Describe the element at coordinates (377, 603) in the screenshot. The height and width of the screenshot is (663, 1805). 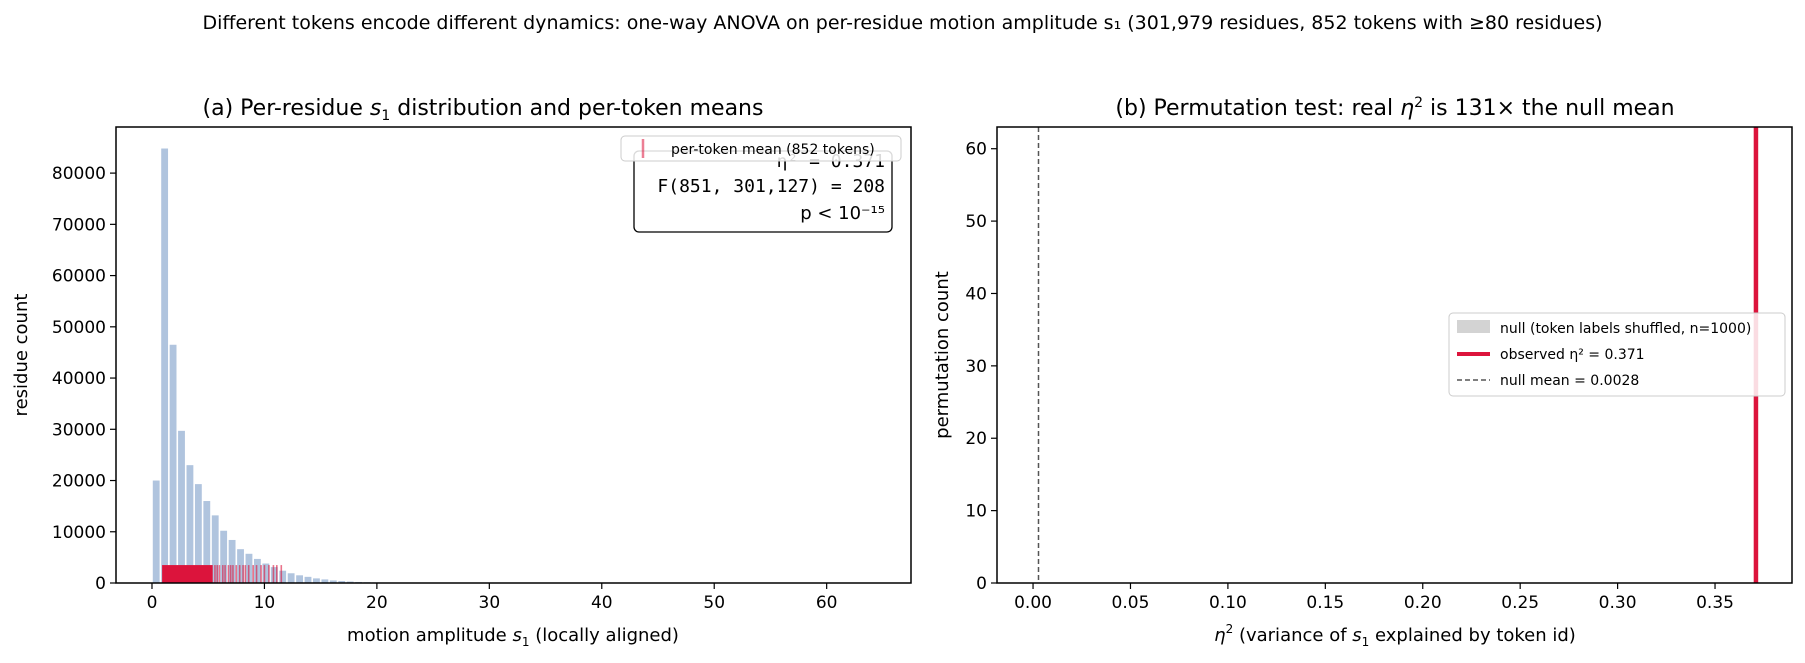
I see `x-tick-label: 20` at that location.